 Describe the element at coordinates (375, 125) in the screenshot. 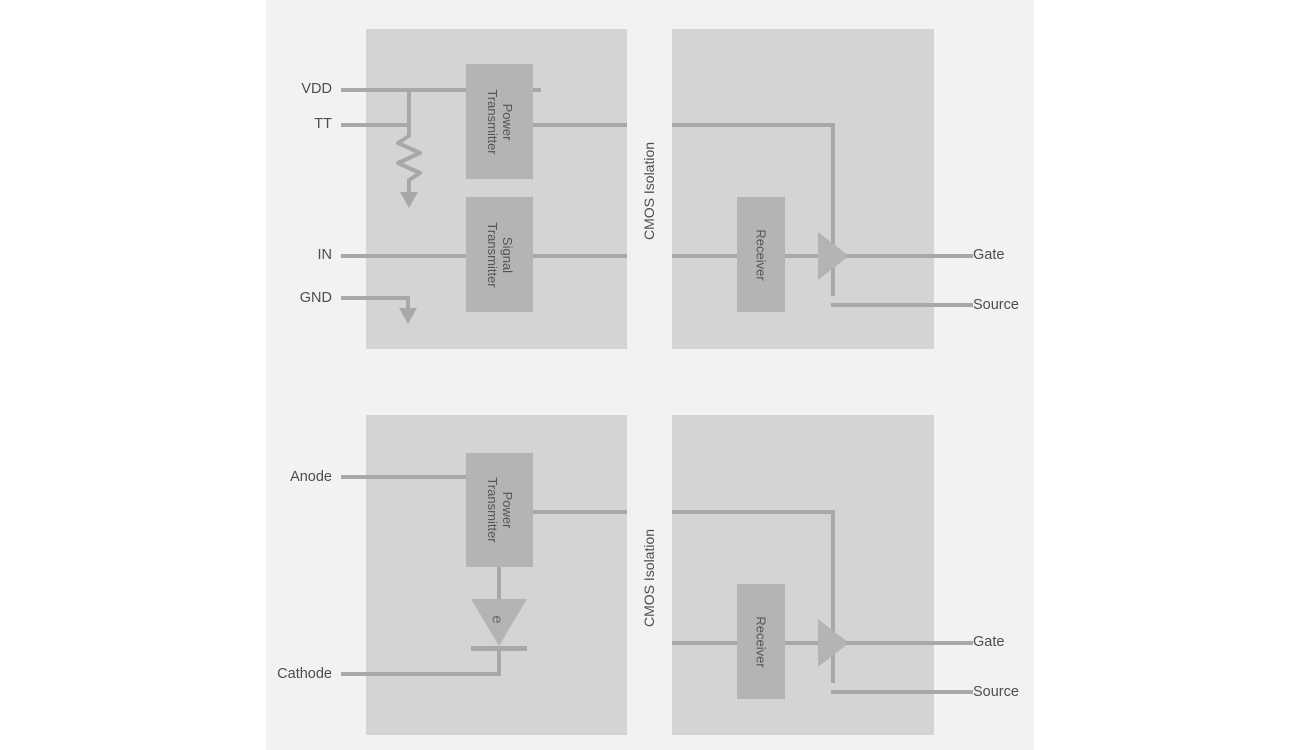

I see `top-tt-wire` at that location.